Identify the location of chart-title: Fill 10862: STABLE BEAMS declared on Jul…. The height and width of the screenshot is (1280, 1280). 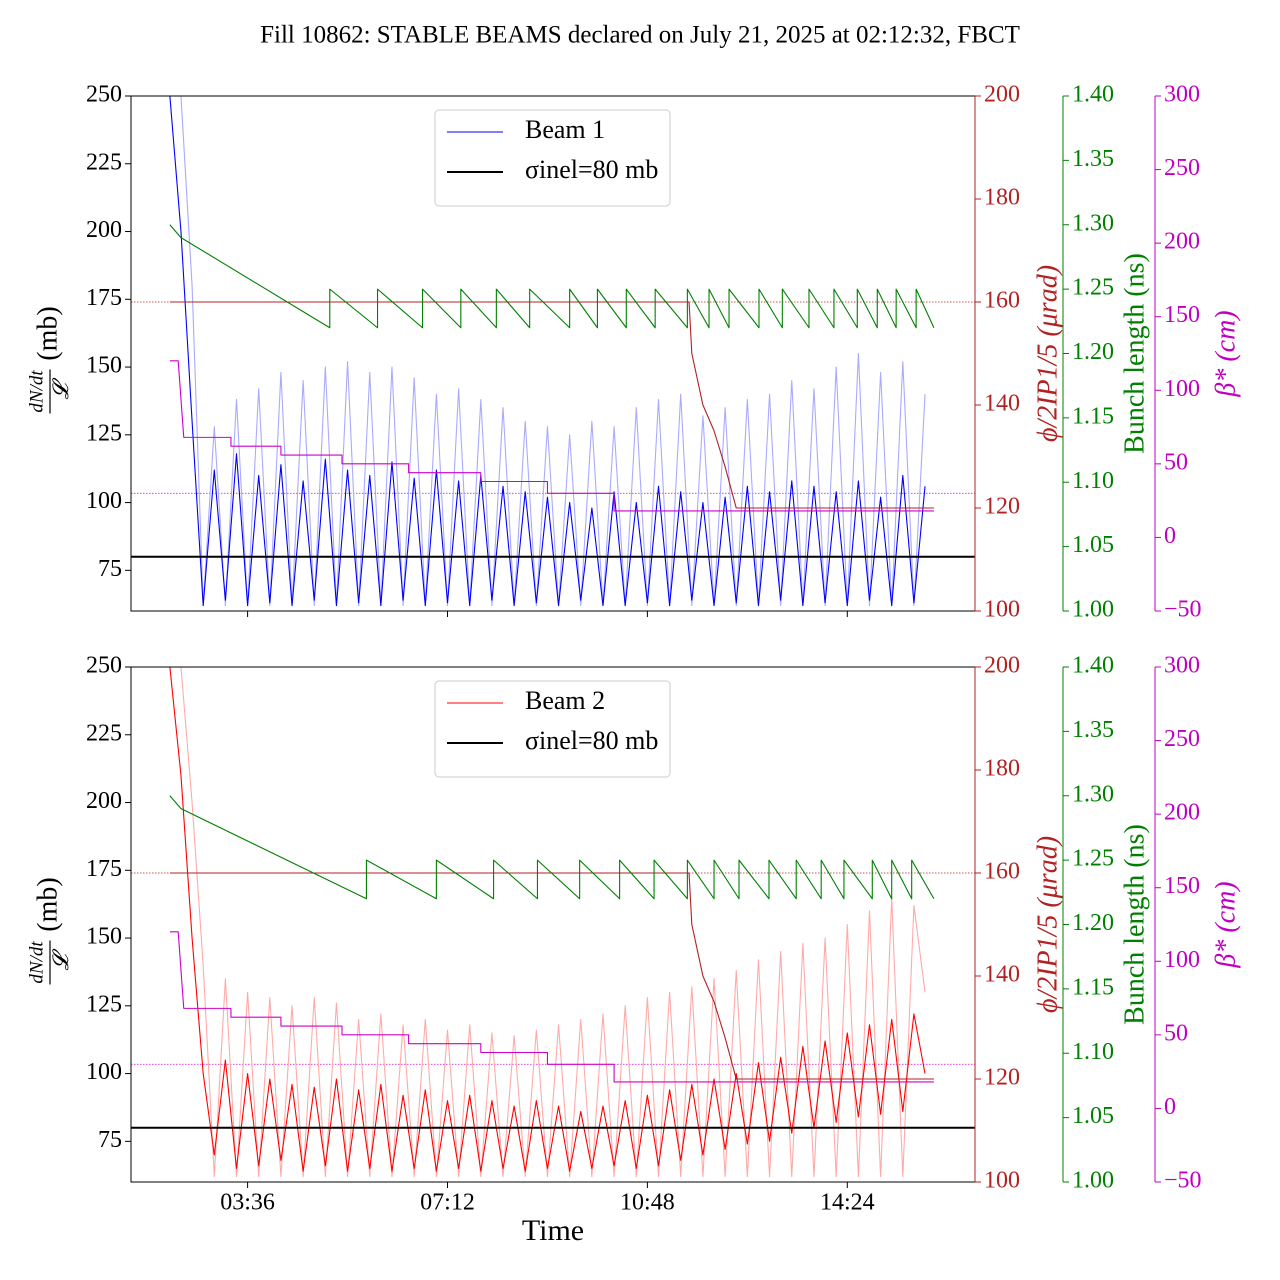
(640, 35).